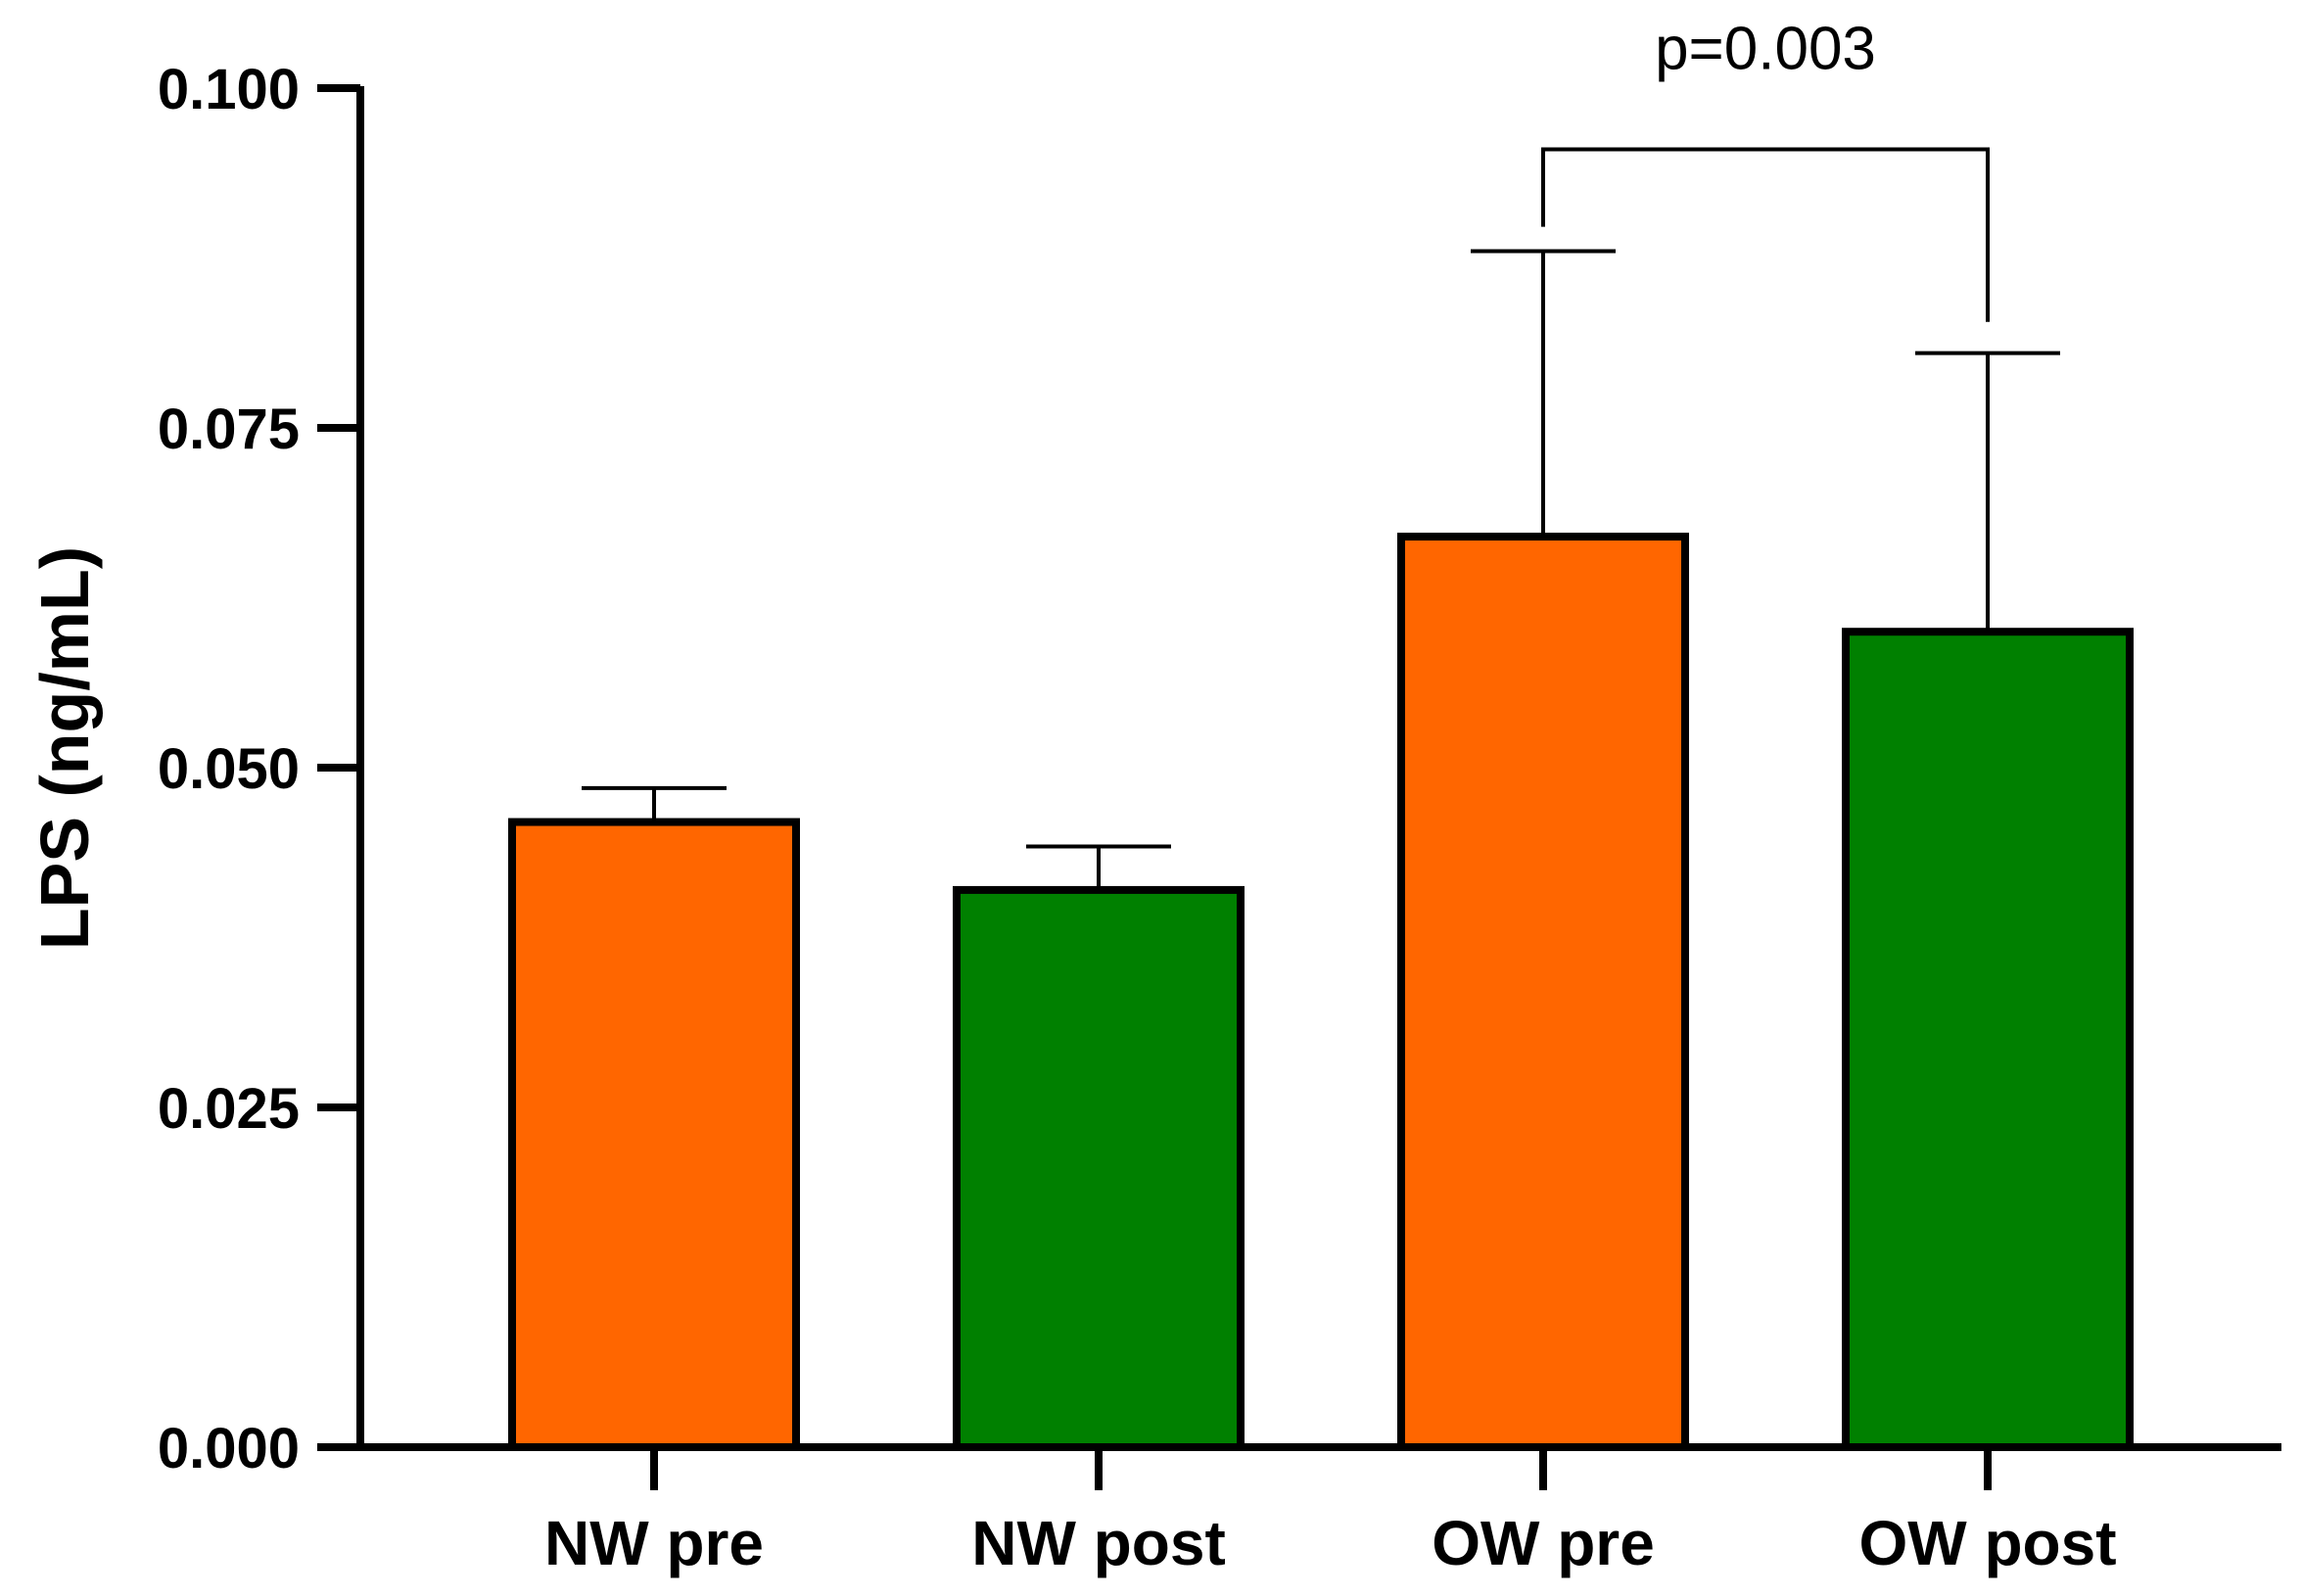 The width and height of the screenshot is (2302, 1596). What do you see at coordinates (64, 748) in the screenshot?
I see `y-axis-title: LPS (ng/mL)` at bounding box center [64, 748].